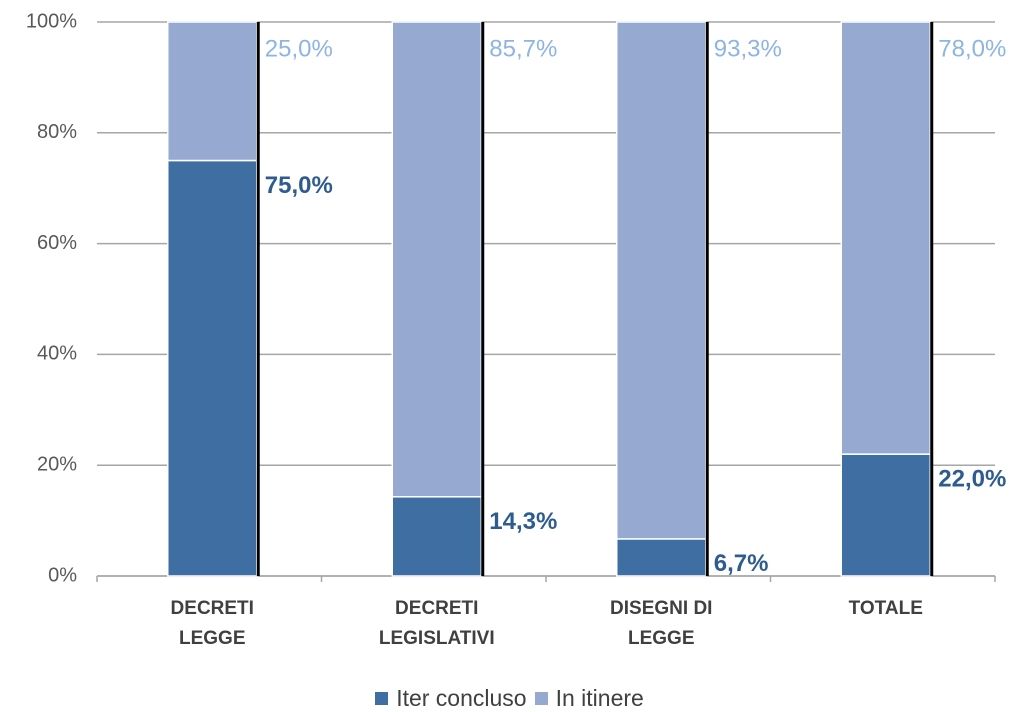  I want to click on y-tick-label: 20%, so click(57, 464).